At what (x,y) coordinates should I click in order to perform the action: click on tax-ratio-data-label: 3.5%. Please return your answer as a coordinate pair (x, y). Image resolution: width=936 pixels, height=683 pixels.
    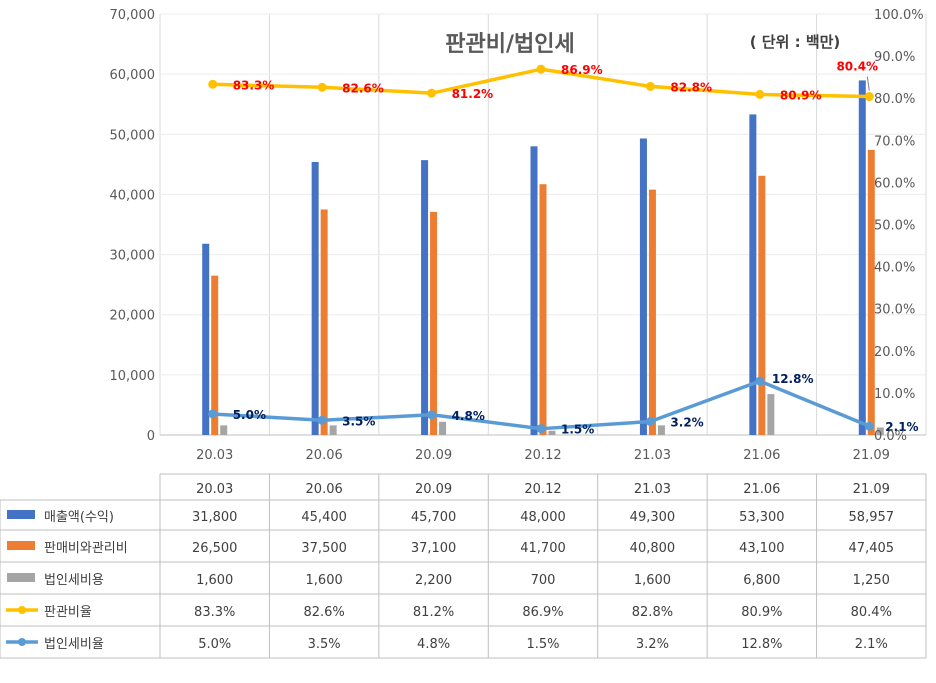
    Looking at the image, I should click on (358, 421).